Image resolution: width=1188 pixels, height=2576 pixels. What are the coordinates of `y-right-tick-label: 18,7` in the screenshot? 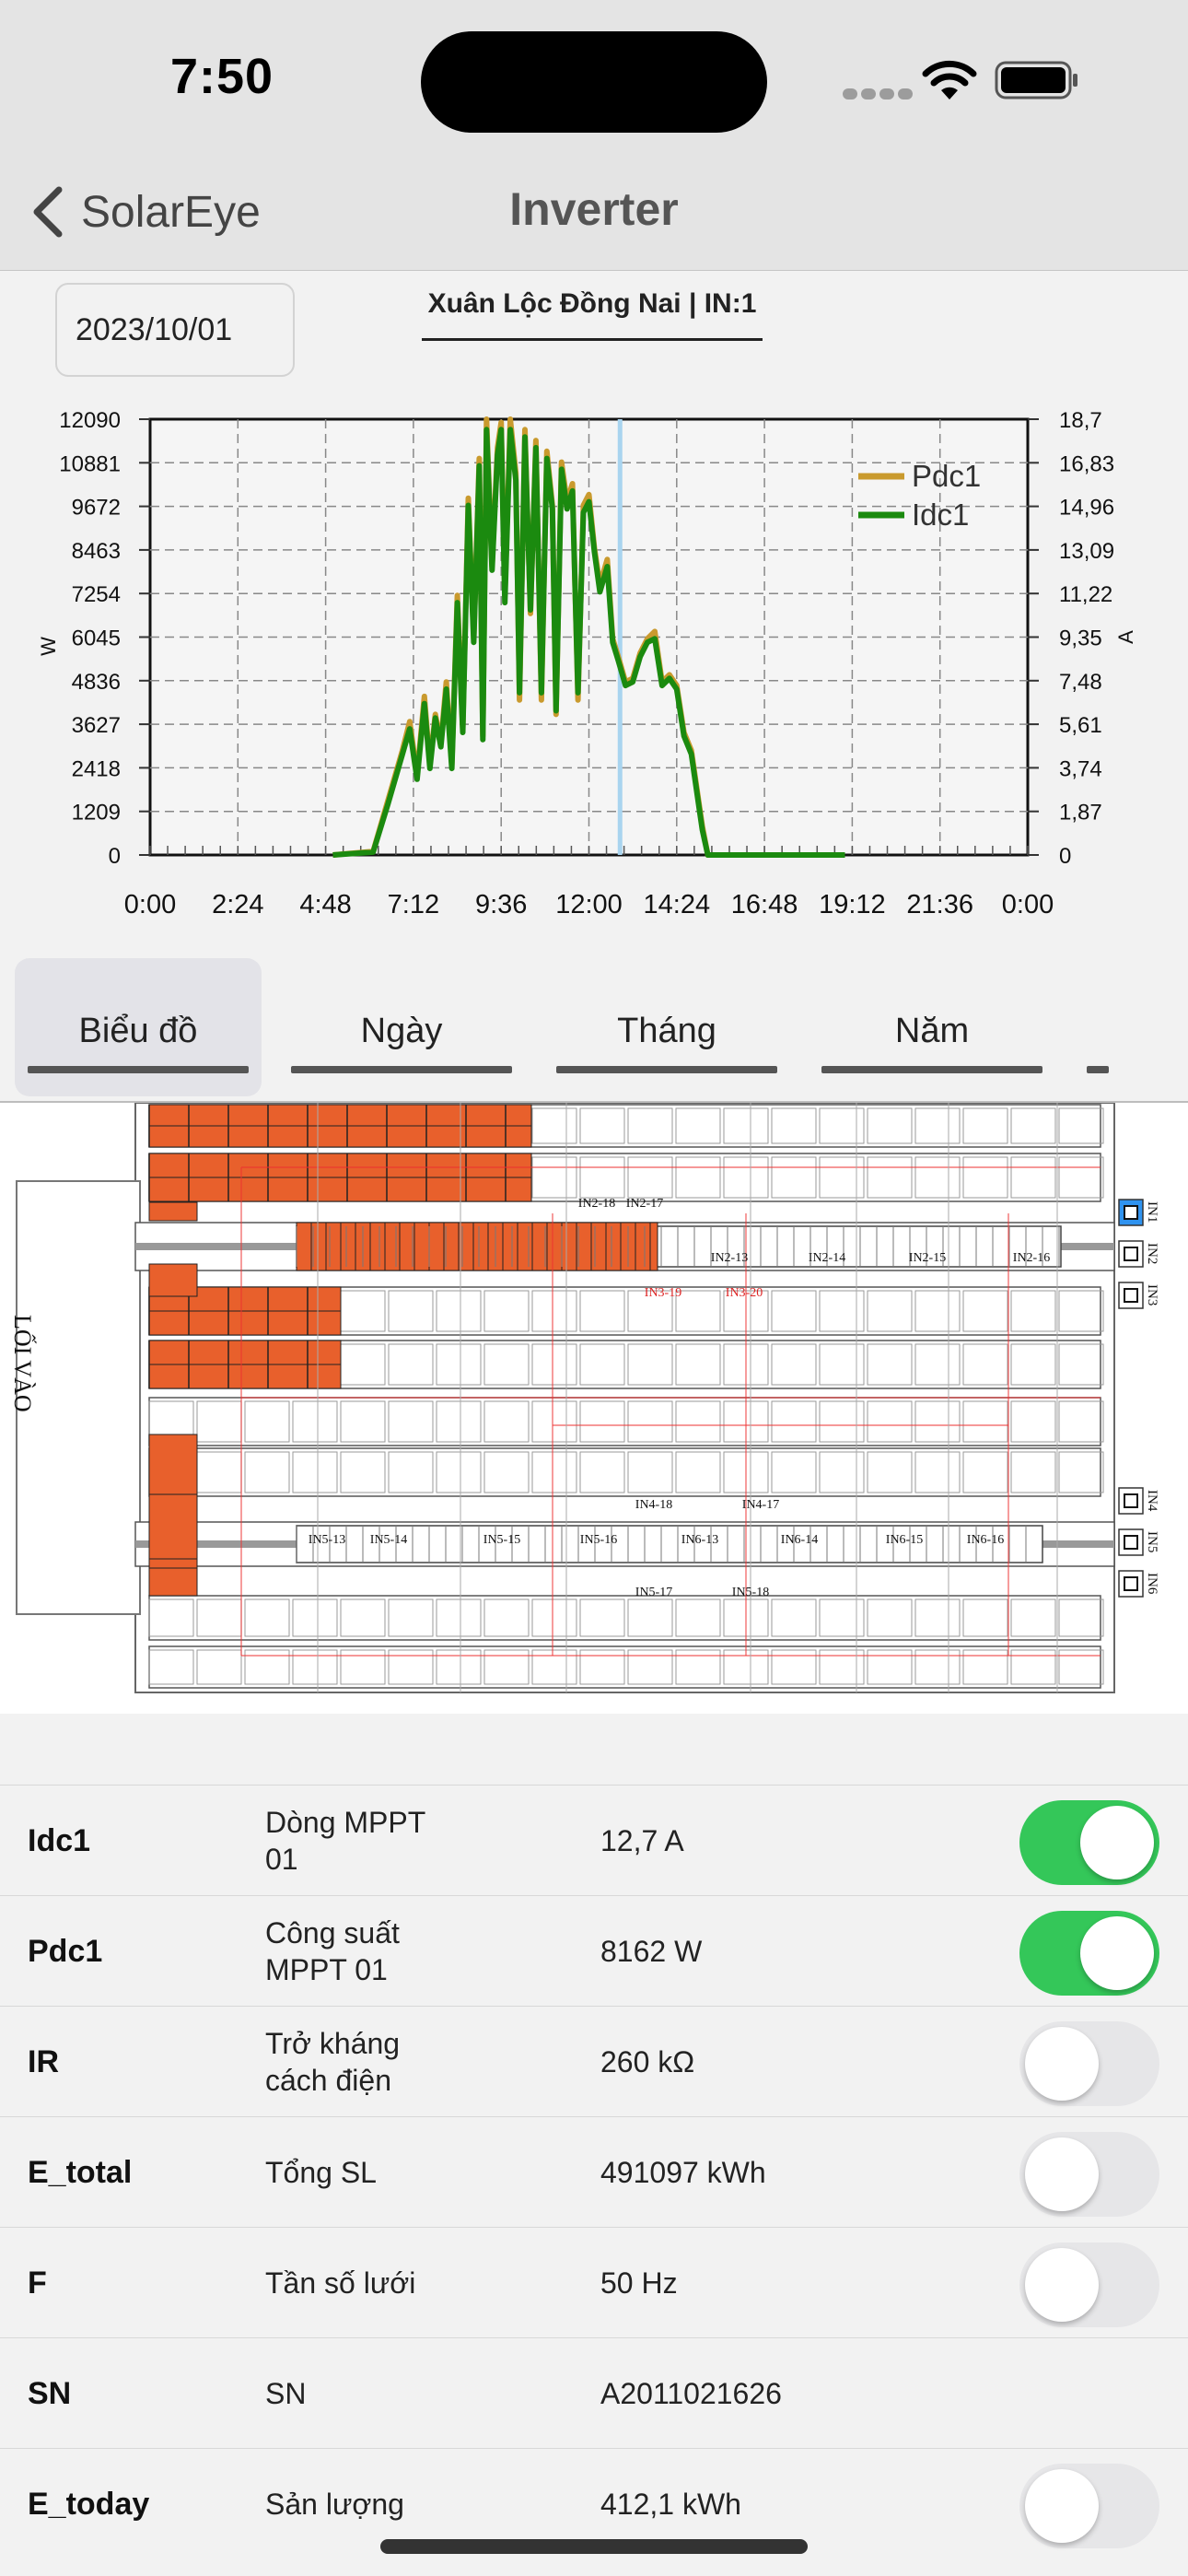 It's located at (1080, 420).